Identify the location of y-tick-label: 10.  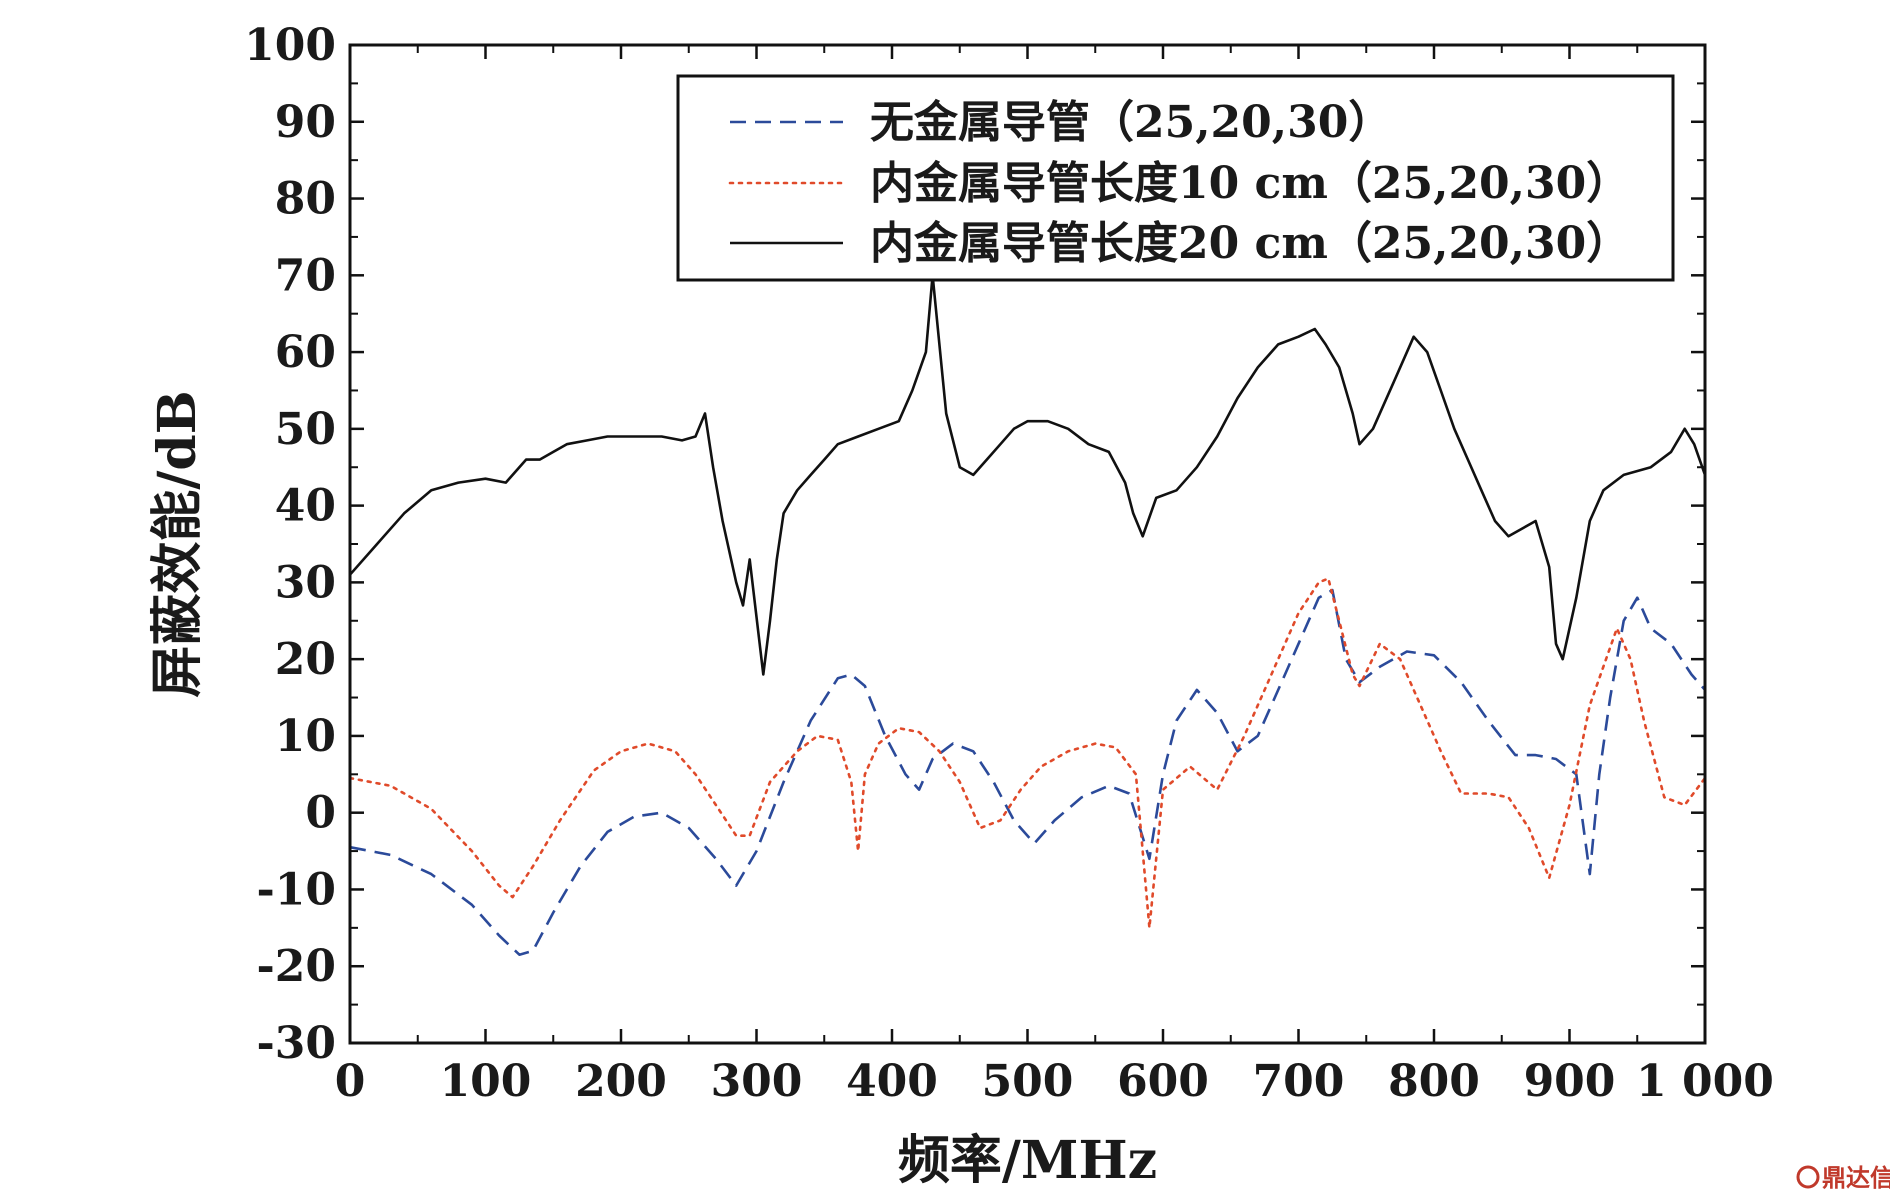
(305, 736).